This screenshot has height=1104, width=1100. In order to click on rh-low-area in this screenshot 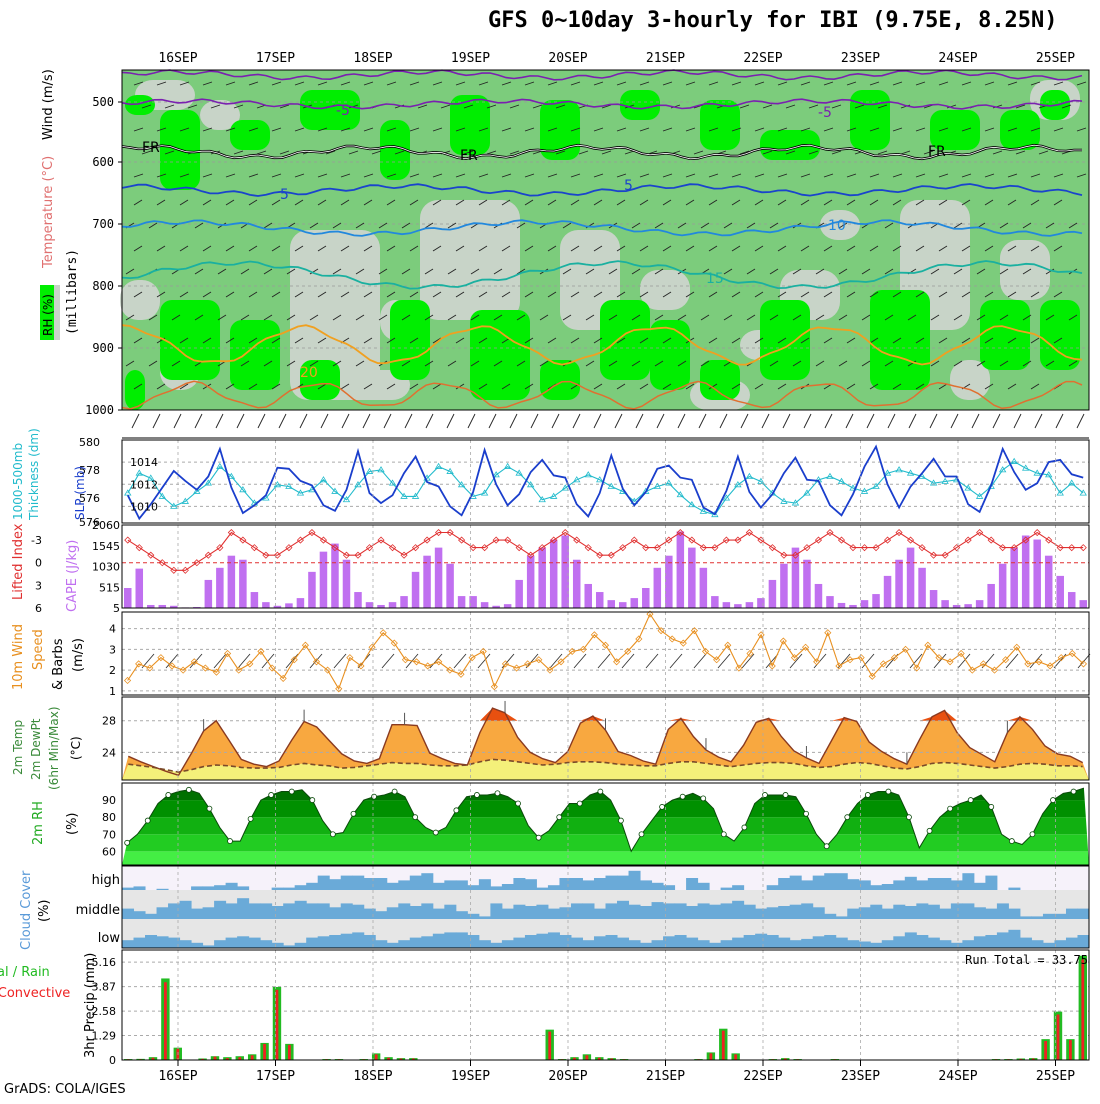, I will do `click(1025, 270)`.